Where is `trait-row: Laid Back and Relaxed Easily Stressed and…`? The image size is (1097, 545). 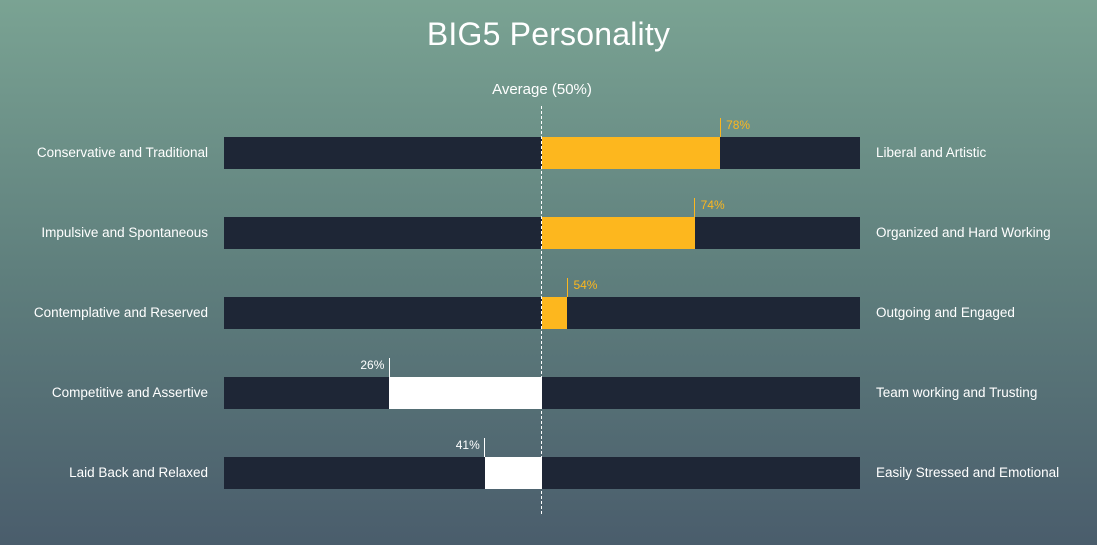
trait-row: Laid Back and Relaxed Easily Stressed and… is located at coordinates (548, 463).